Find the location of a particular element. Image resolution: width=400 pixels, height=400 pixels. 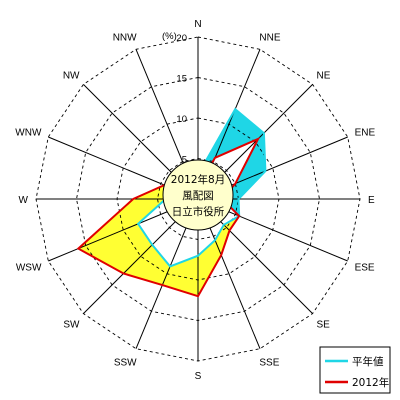

direction-label-wsw: WSW is located at coordinates (29, 267).